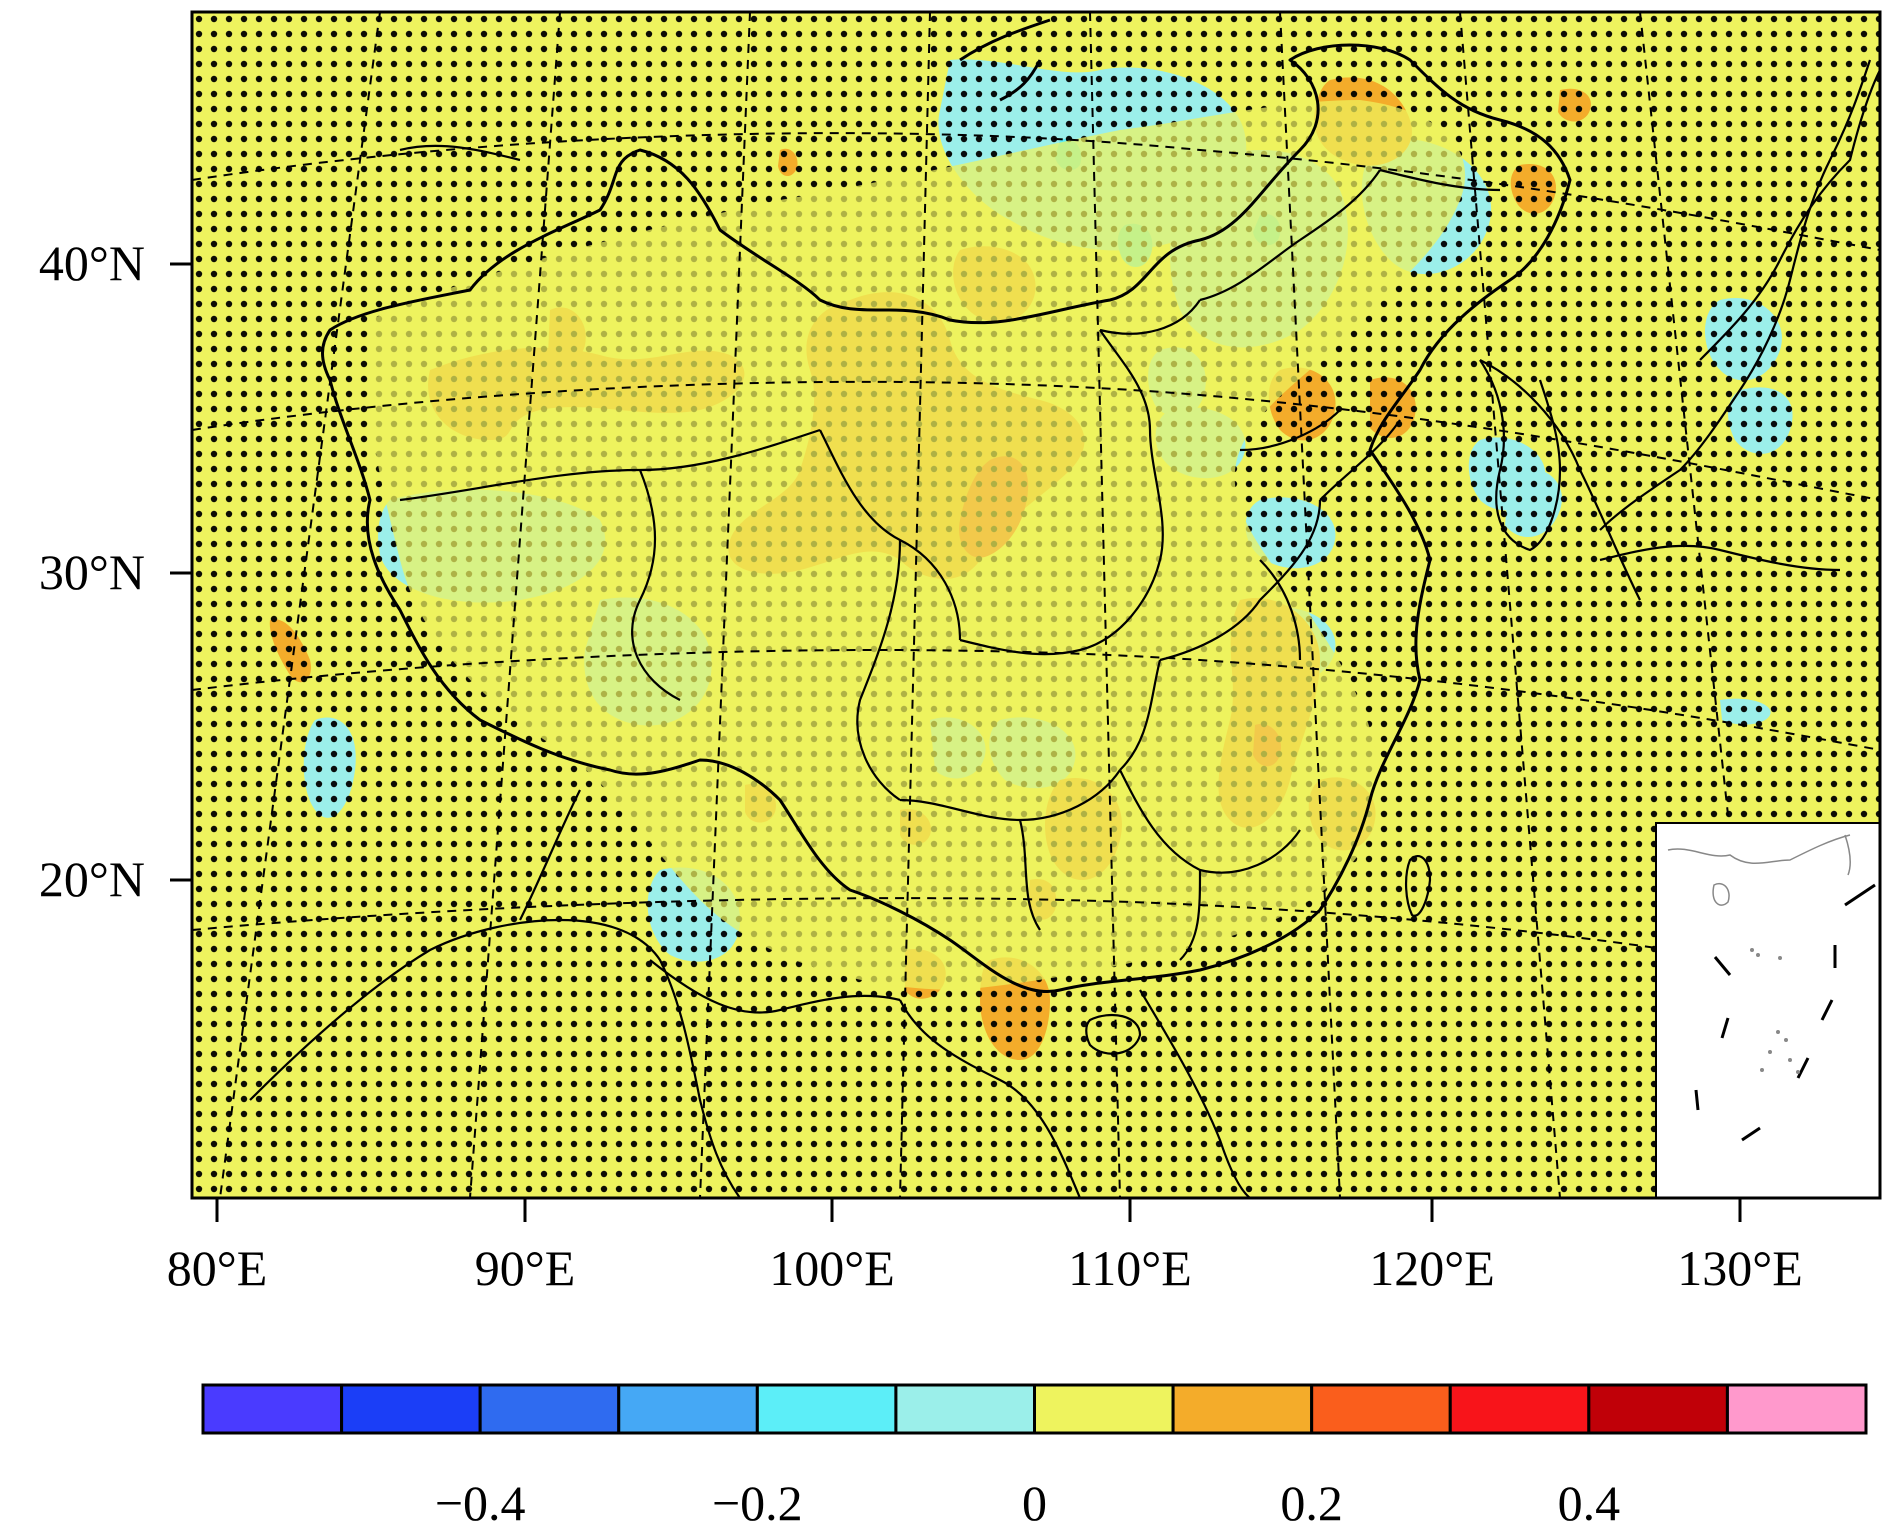 This screenshot has width=1890, height=1524. What do you see at coordinates (1418, 886) in the screenshot?
I see `taiwan` at bounding box center [1418, 886].